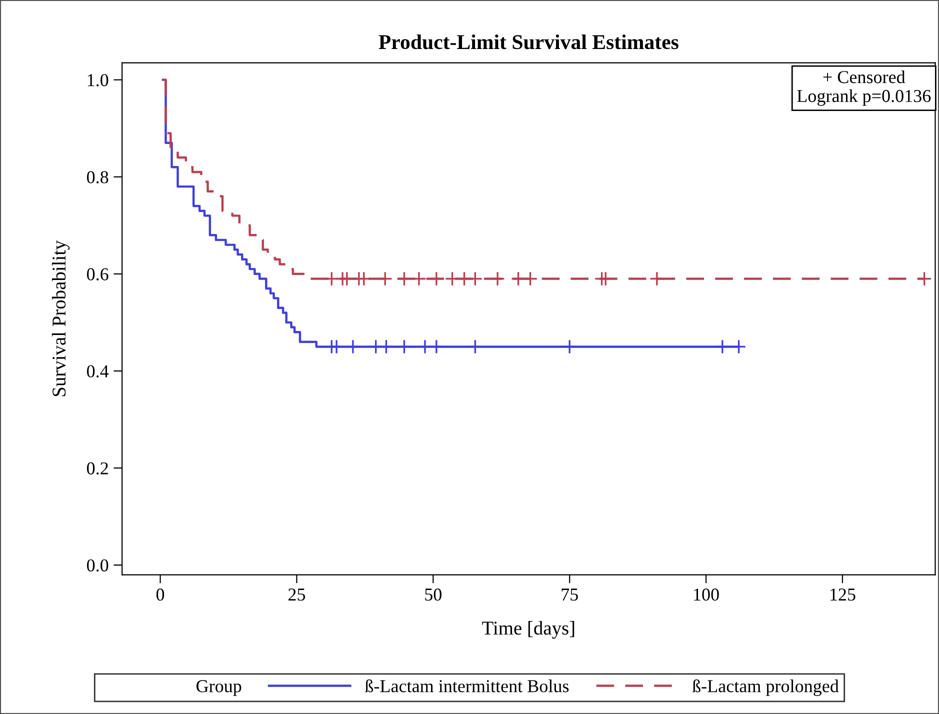 This screenshot has height=714, width=939. Describe the element at coordinates (160, 594) in the screenshot. I see `x-tick-label: 0` at that location.